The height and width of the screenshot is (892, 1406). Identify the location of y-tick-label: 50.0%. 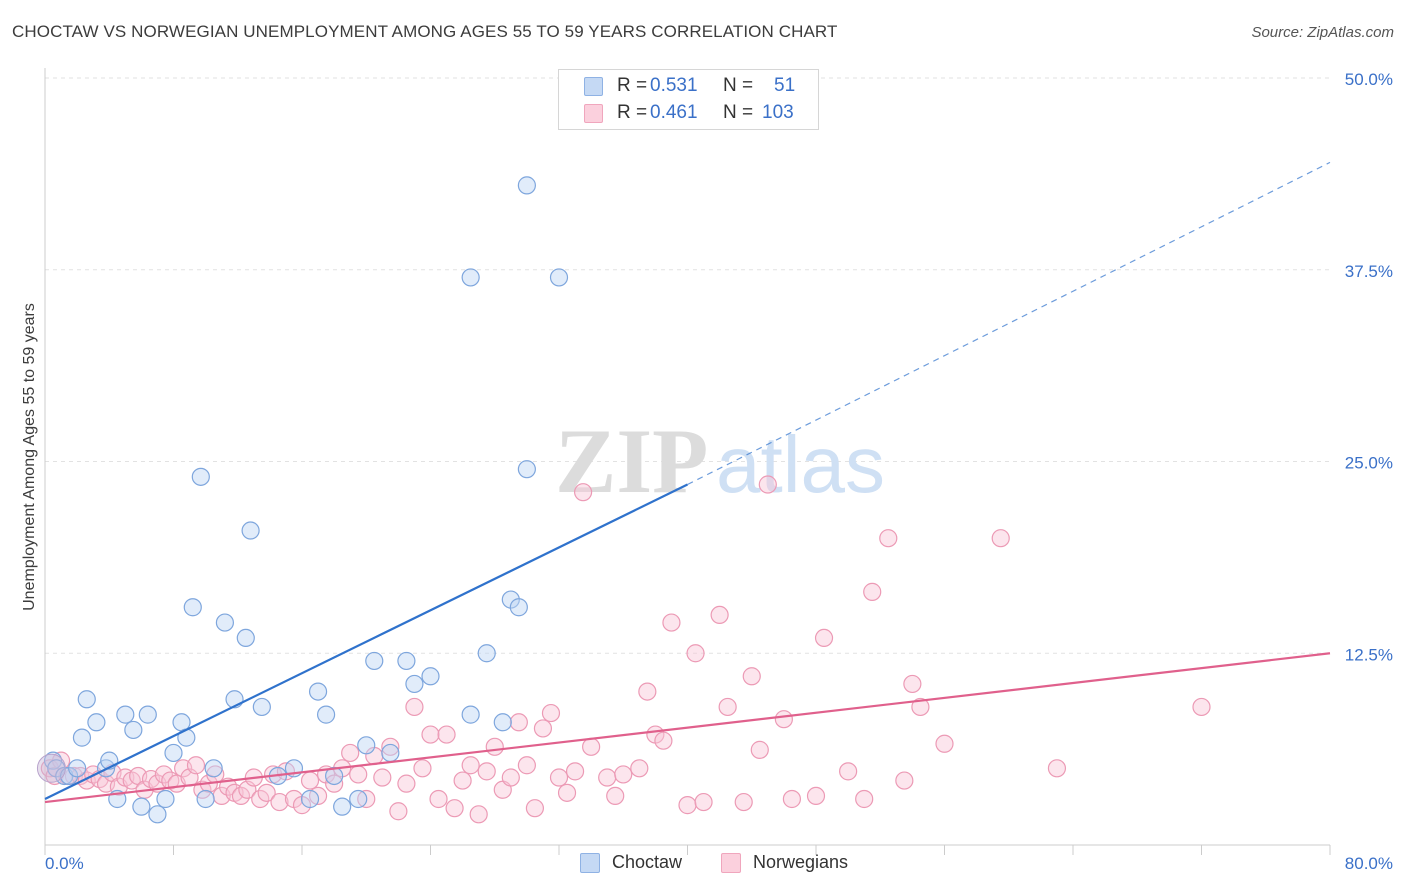
(1369, 79).